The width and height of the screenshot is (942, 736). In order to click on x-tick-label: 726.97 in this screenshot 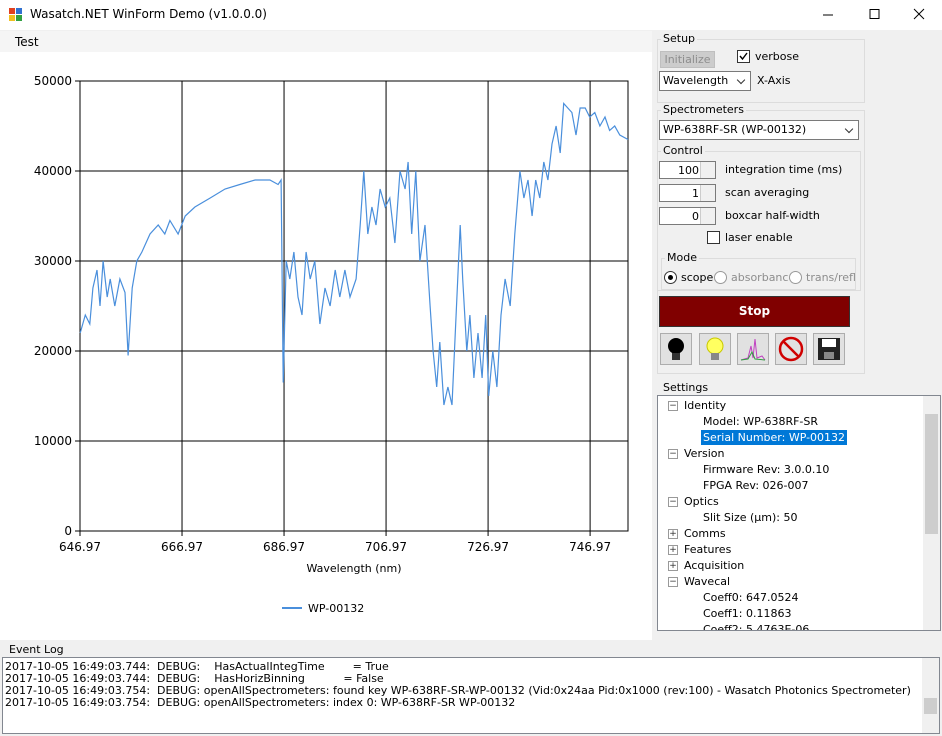, I will do `click(488, 547)`.